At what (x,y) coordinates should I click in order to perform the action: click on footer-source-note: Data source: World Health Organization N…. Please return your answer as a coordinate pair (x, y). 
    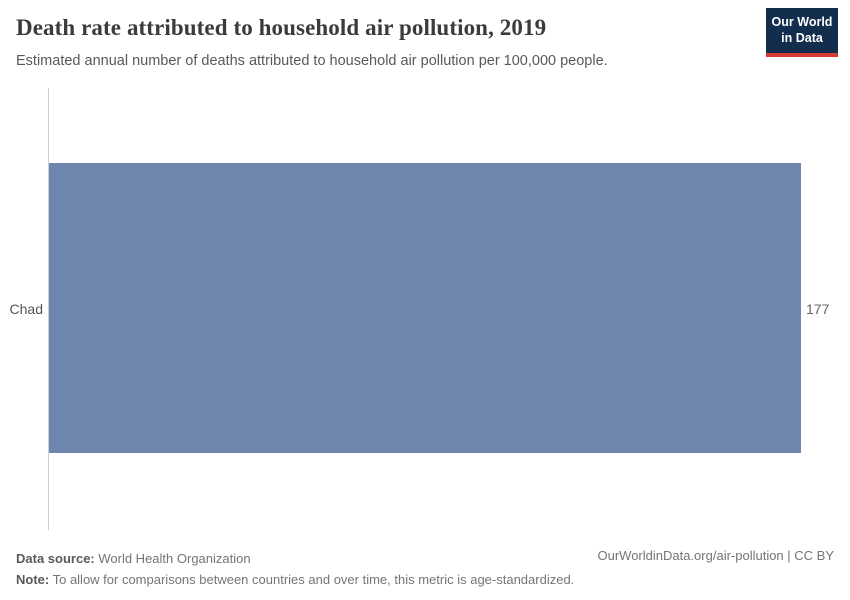
    Looking at the image, I should click on (295, 569).